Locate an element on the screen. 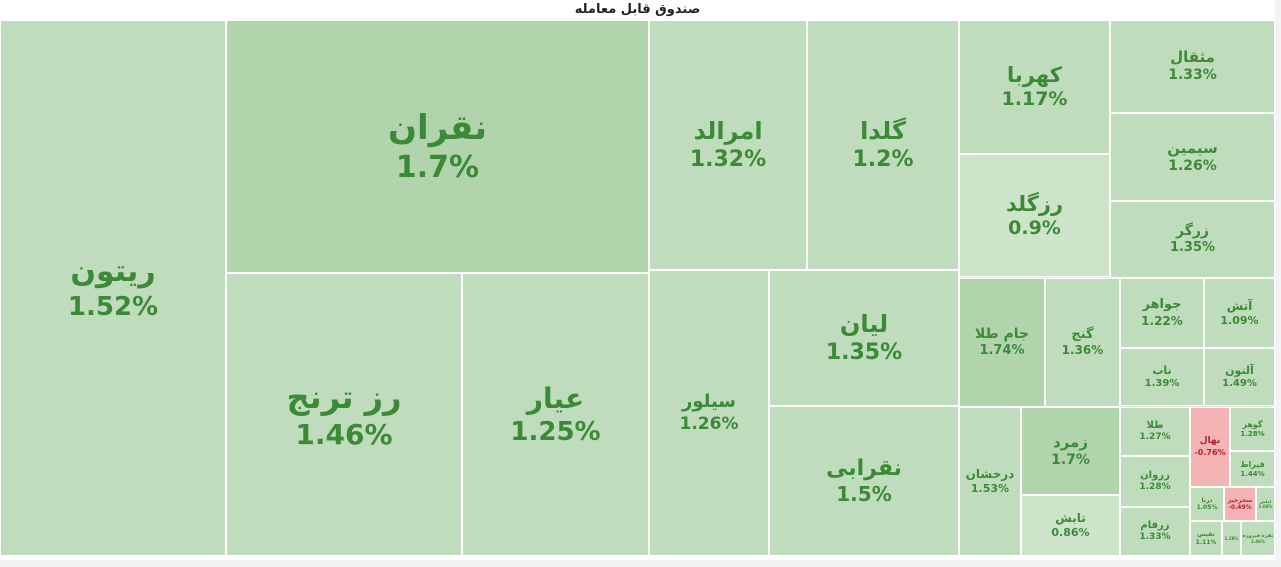 This screenshot has height=567, width=1281. treemap-tile: آتش 1.09% is located at coordinates (1239, 313).